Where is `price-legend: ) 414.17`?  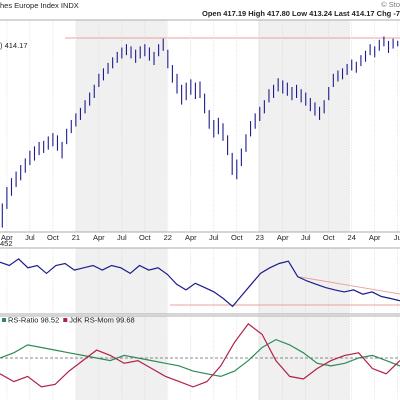 price-legend: ) 414.17 is located at coordinates (14, 45).